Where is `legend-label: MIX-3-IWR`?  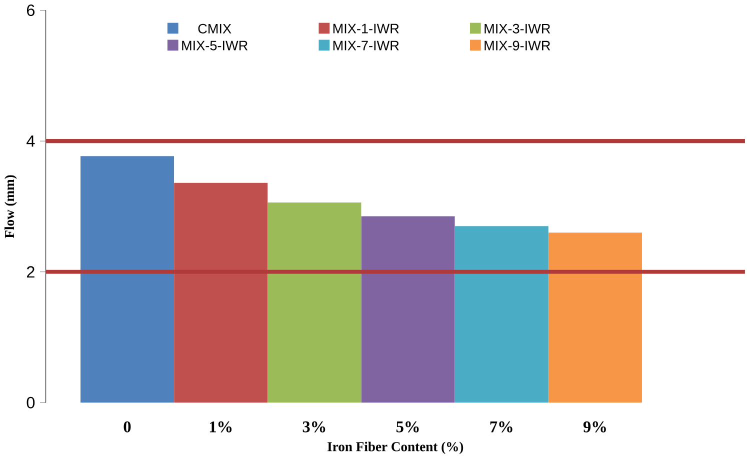 legend-label: MIX-3-IWR is located at coordinates (517, 29).